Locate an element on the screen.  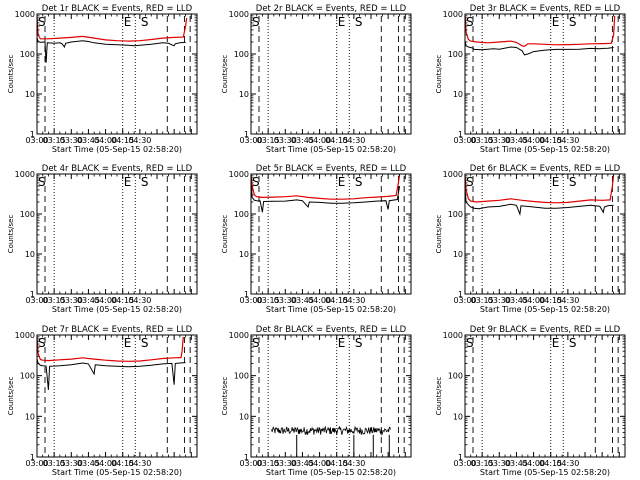
x-tick-label-7-1: 03:15 is located at coordinates (54, 463).